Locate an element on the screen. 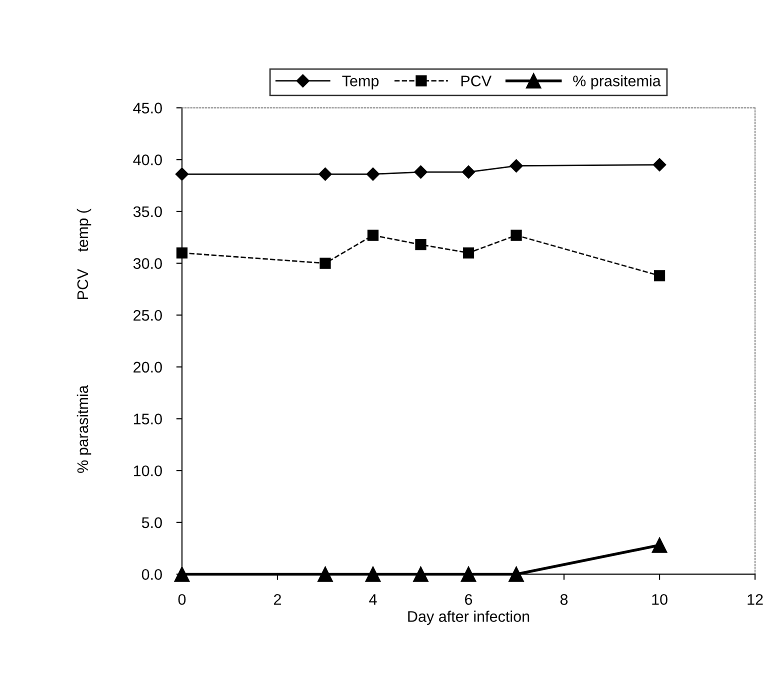  y-tick-label: 35.0 is located at coordinates (147, 212).